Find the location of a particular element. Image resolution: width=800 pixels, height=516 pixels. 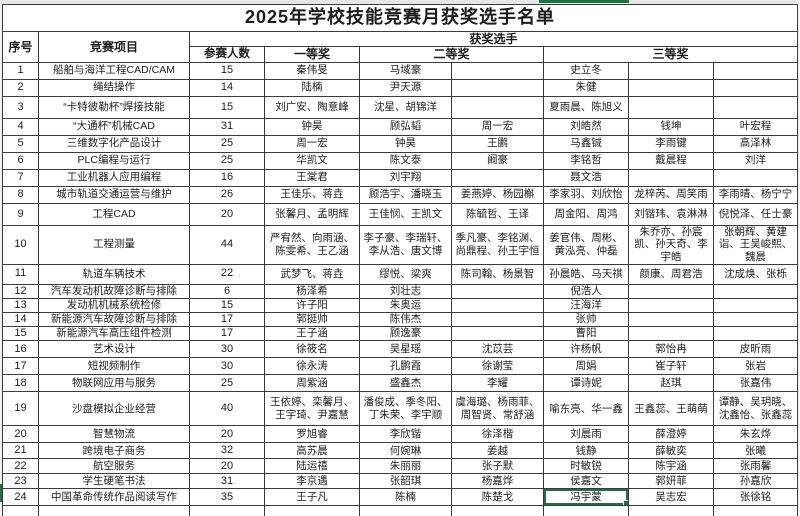

third-prize-cell: 李家羽、刘欣怡 is located at coordinates (586, 194).